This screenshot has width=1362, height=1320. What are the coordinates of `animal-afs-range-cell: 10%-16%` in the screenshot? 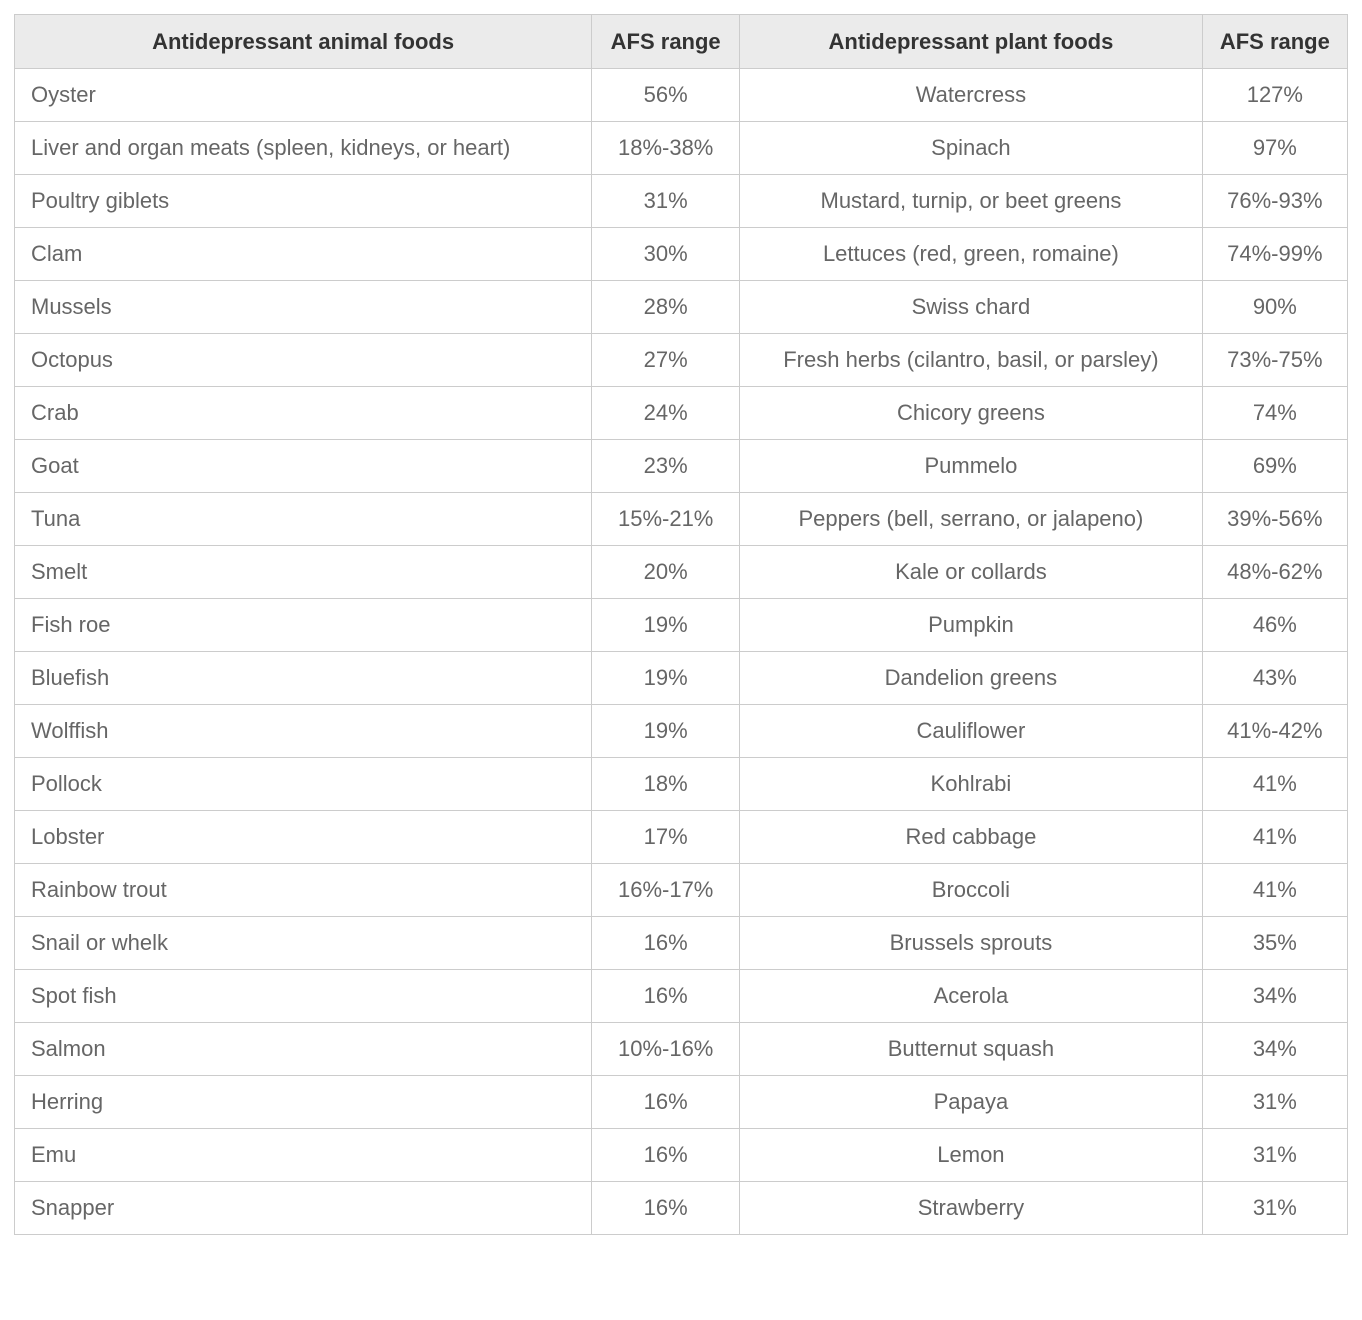 It's located at (666, 1049).